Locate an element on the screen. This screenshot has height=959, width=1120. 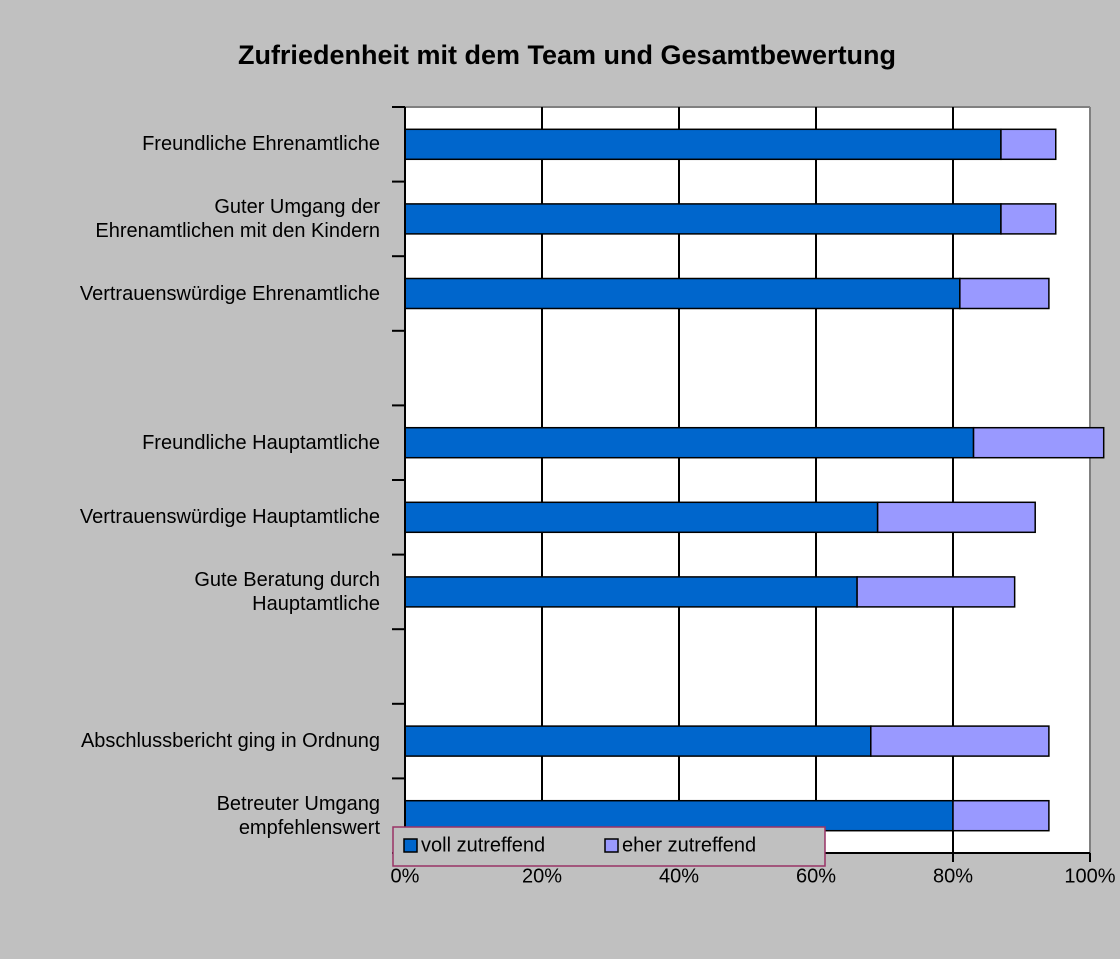
y-tick-label: Freundliche Ehrenamtliche is located at coordinates (261, 144).